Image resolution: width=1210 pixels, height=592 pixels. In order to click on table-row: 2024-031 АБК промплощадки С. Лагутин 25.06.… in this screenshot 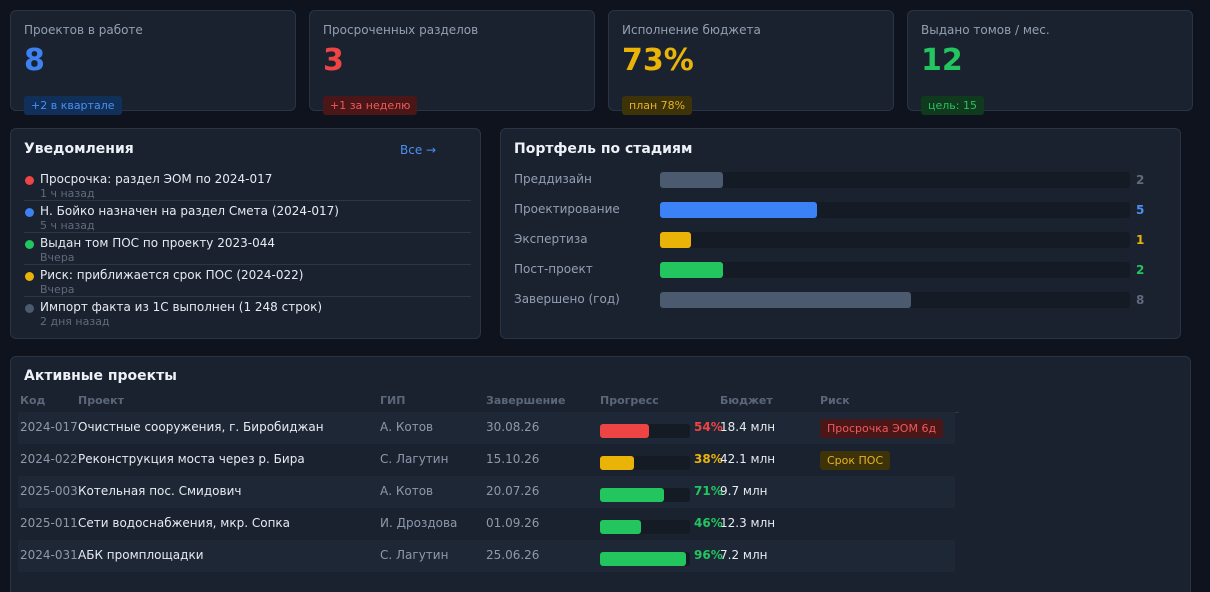, I will do `click(486, 556)`.